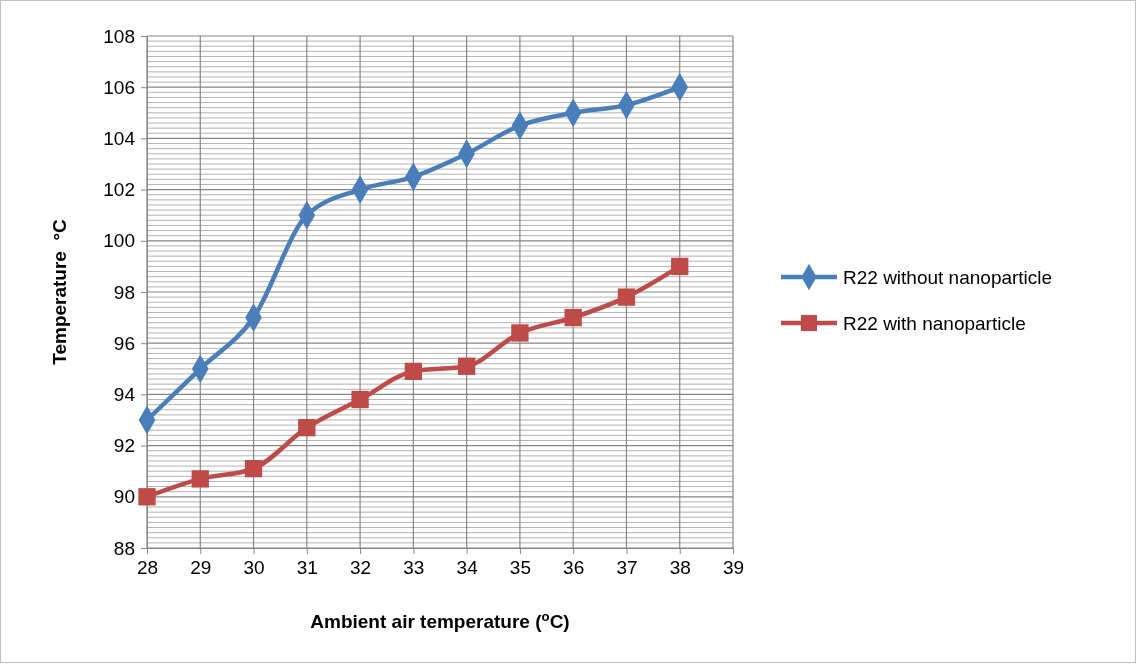 The image size is (1137, 665). What do you see at coordinates (307, 568) in the screenshot?
I see `x-tick-label: 31` at bounding box center [307, 568].